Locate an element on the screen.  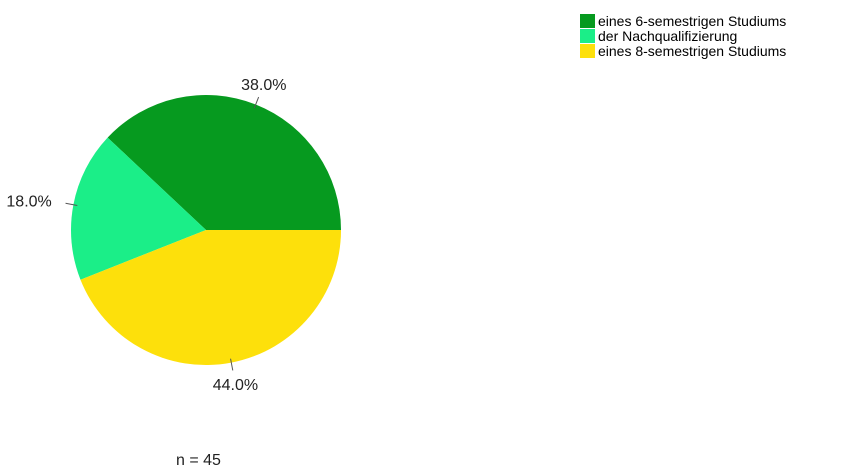
legend-item: eines 8-semestrigen Studiums is located at coordinates (683, 50).